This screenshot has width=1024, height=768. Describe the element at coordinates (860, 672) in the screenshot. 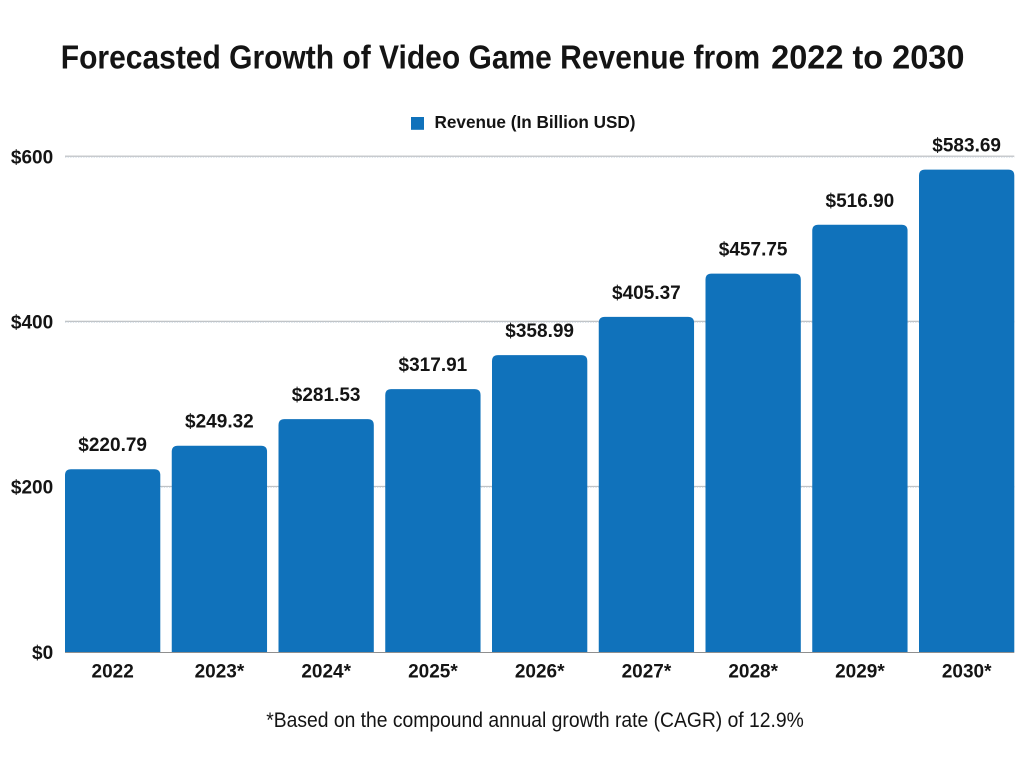

I see `svg-text: 2029*` at that location.